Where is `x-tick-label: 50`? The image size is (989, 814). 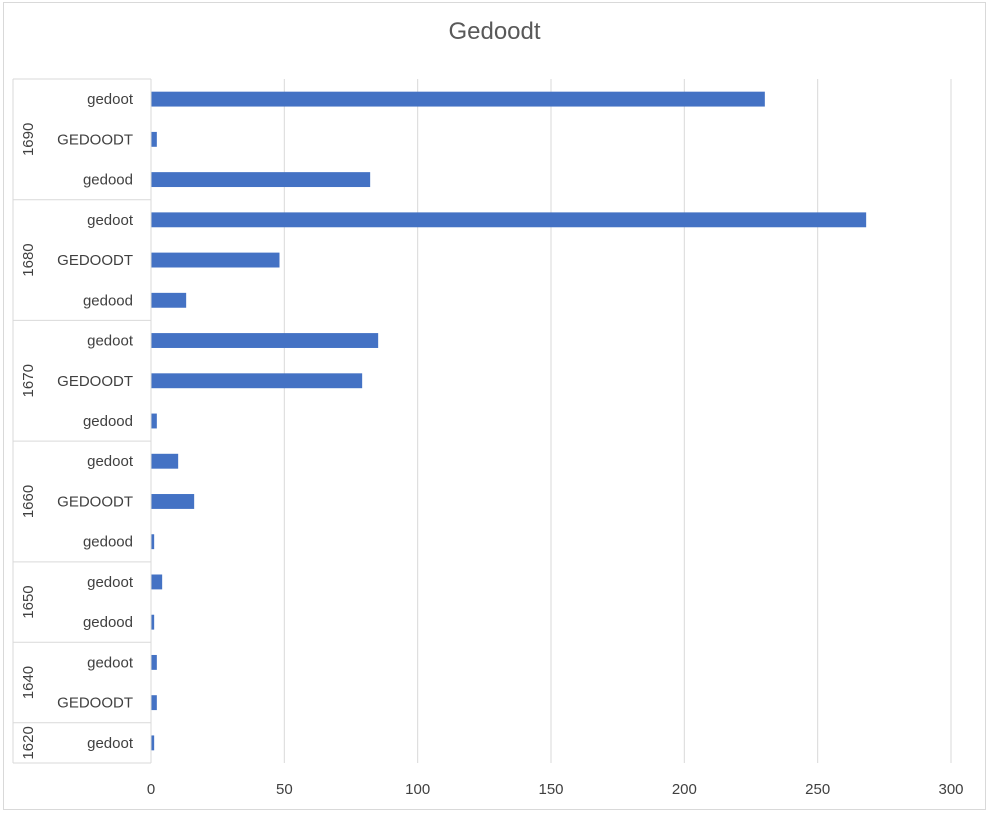 x-tick-label: 50 is located at coordinates (284, 789).